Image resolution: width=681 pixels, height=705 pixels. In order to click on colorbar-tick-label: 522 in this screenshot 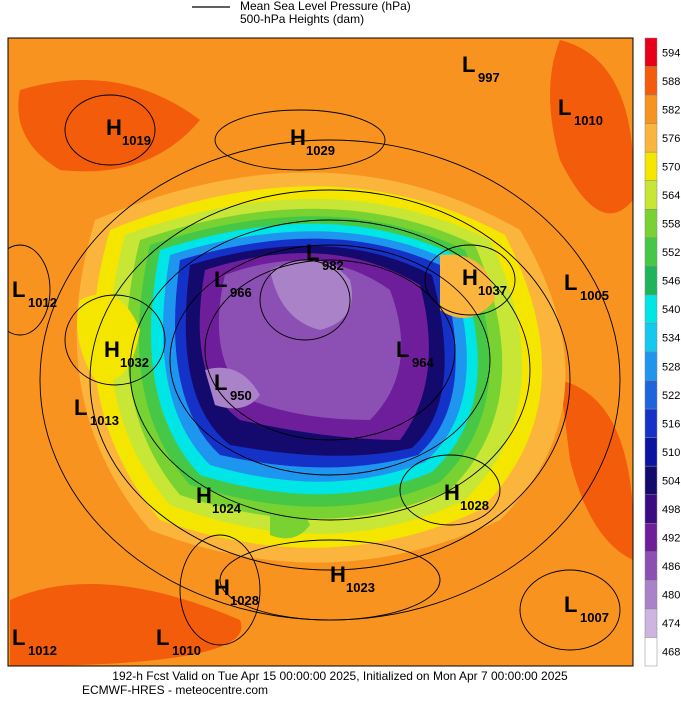, I will do `click(671, 396)`.